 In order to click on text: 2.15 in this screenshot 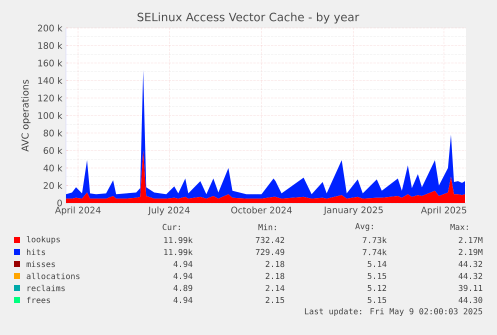, I will do `click(275, 300)`.